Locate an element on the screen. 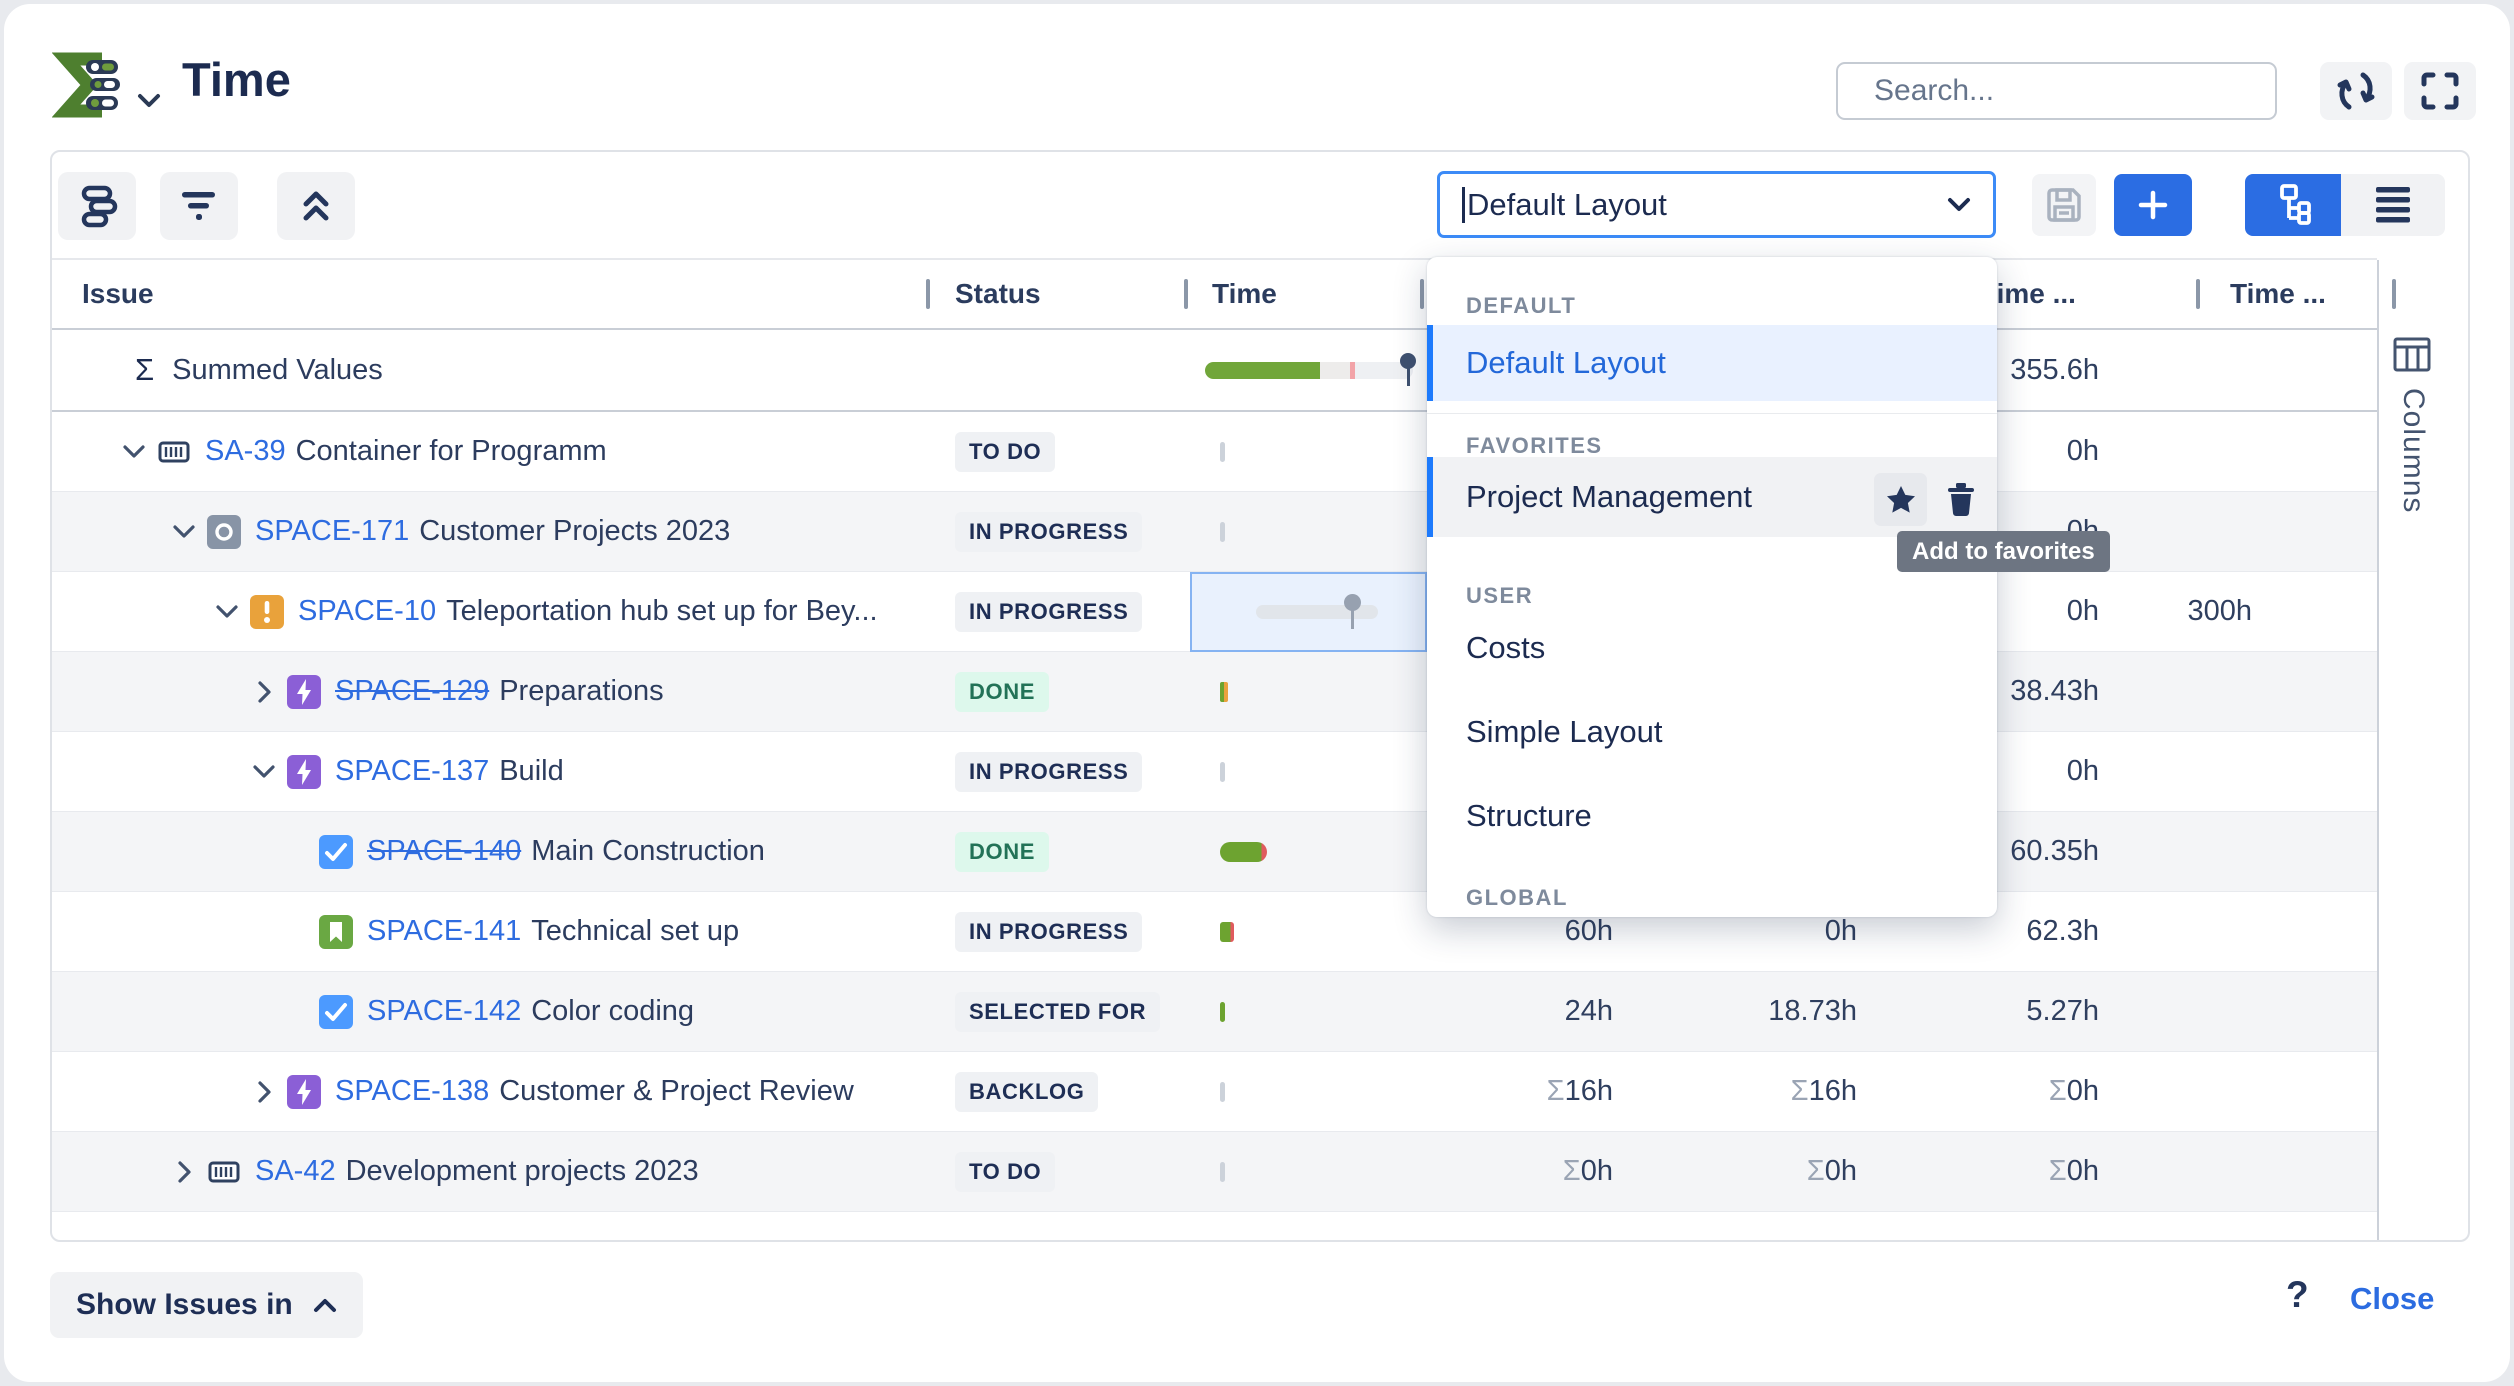 Image resolution: width=2514 pixels, height=1386 pixels. issue-key: SPACE-142 is located at coordinates (444, 1011).